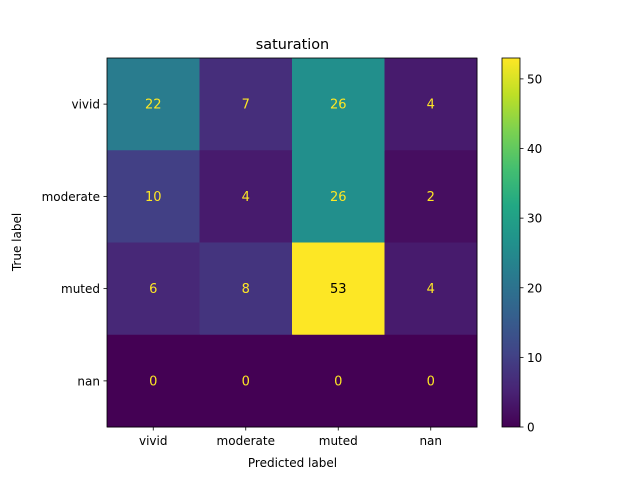 The width and height of the screenshot is (640, 480). Describe the element at coordinates (292, 45) in the screenshot. I see `chart-title: saturation` at that location.